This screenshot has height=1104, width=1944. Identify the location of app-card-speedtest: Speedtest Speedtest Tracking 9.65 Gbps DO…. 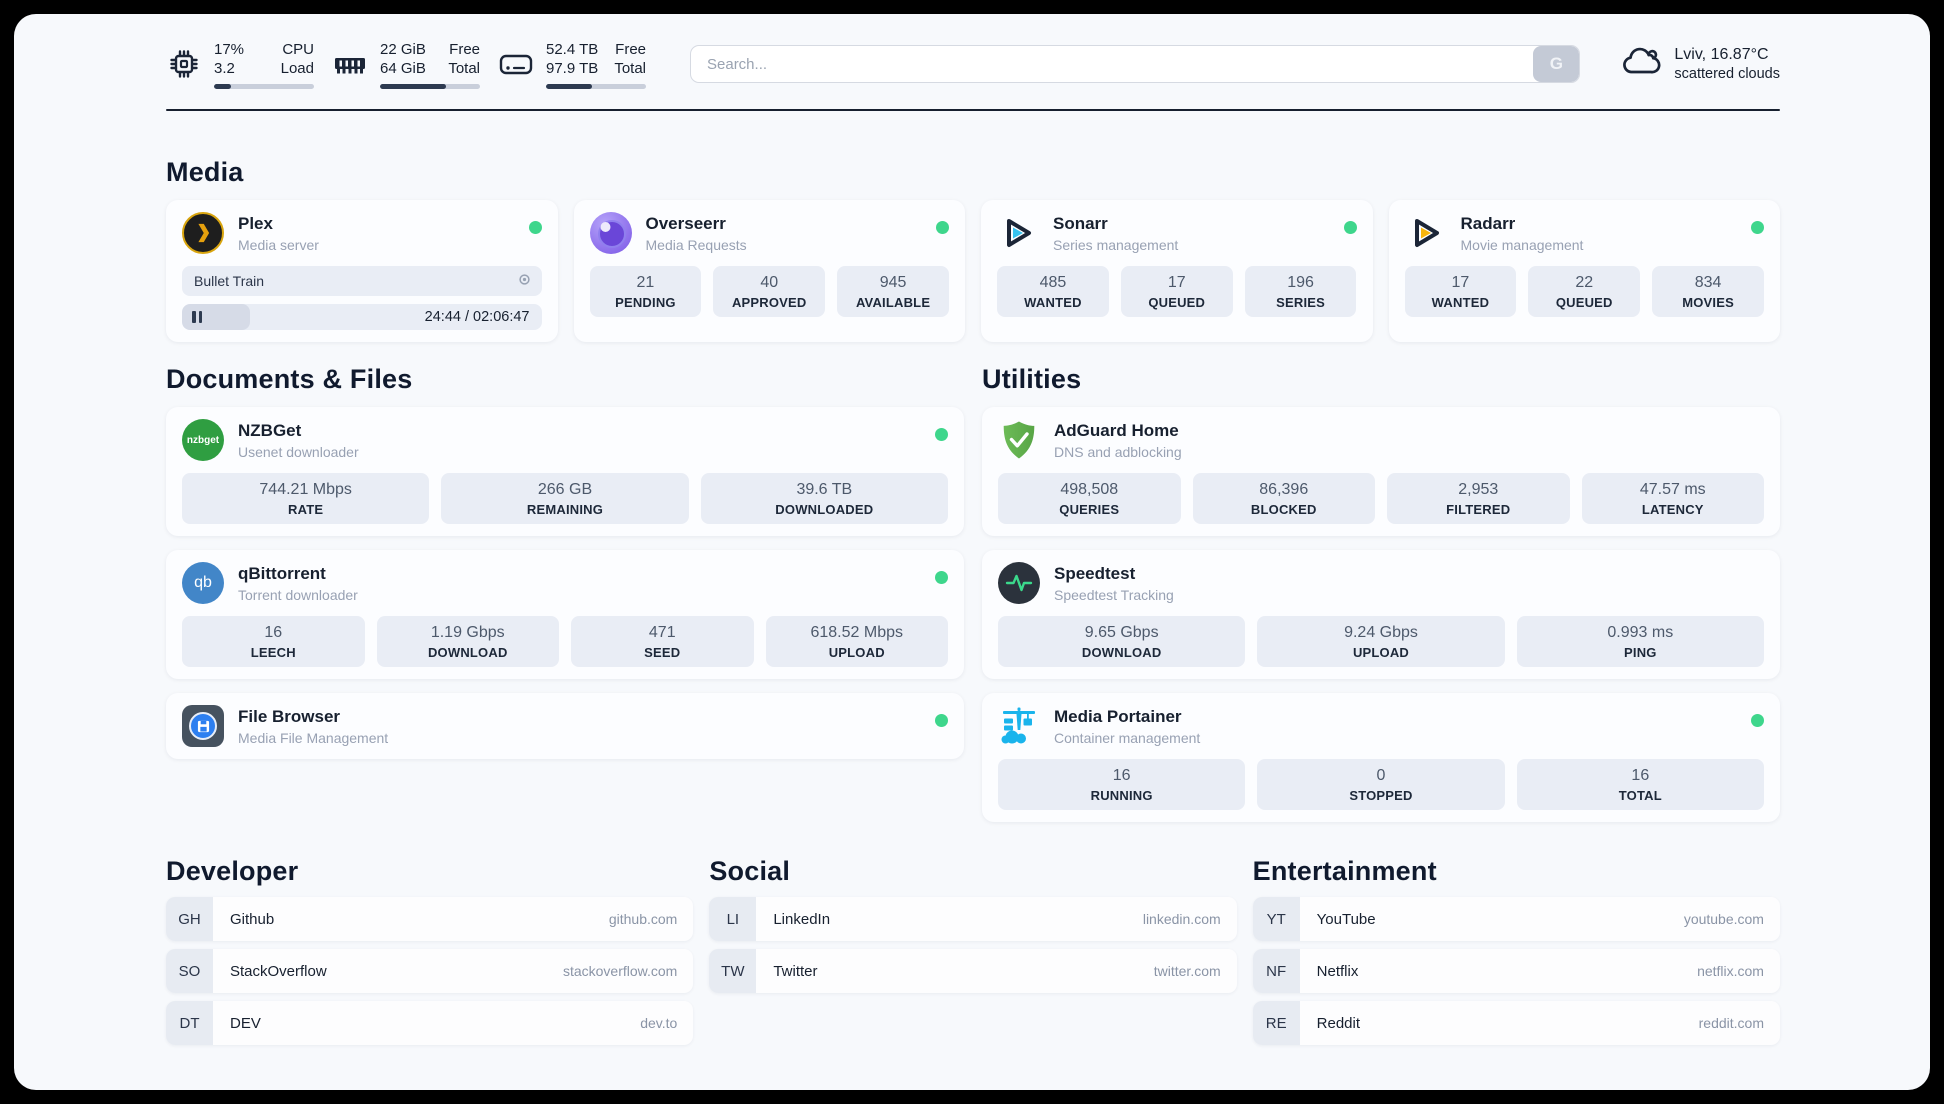
(1381, 614).